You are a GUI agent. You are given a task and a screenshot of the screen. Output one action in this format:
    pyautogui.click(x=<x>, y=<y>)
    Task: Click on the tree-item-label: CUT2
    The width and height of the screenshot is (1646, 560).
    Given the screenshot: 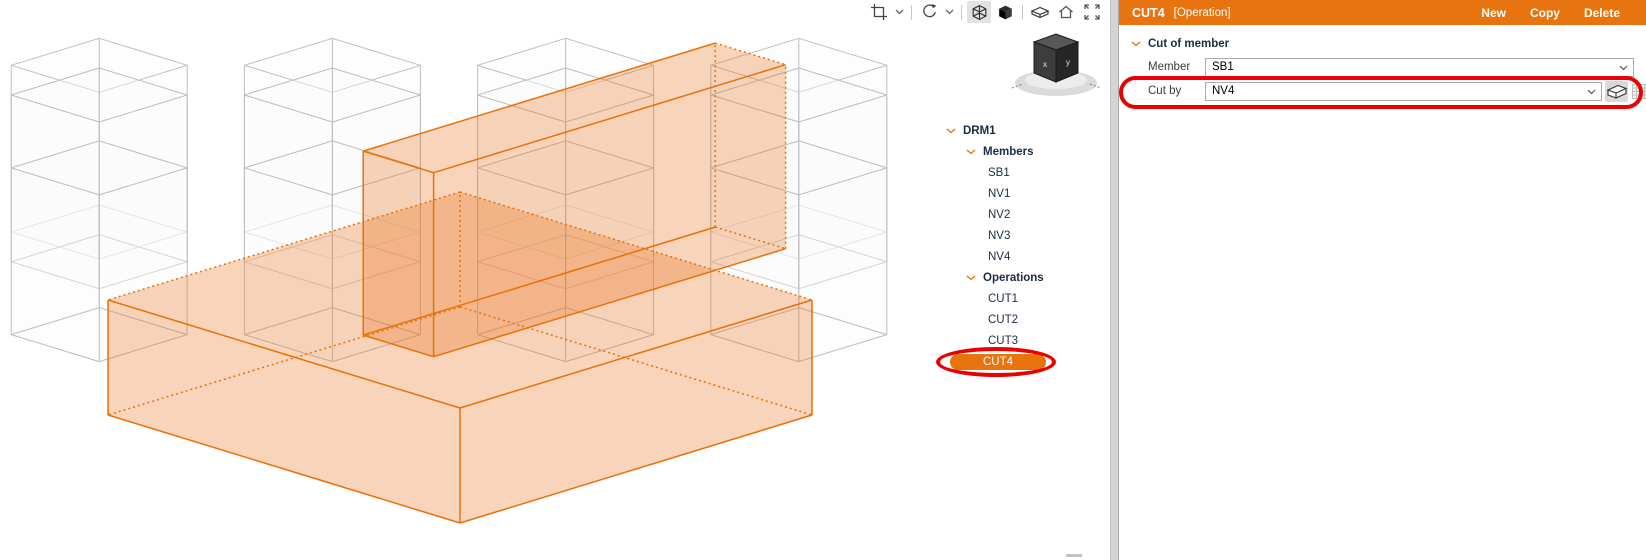 What is the action you would take?
    pyautogui.click(x=1003, y=319)
    